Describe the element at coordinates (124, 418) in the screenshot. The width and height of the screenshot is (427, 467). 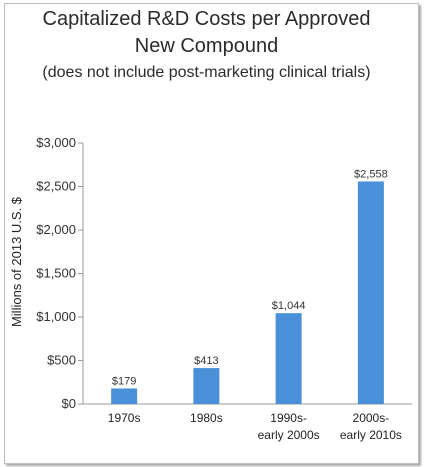
I see `x-tick-label: 1970s` at that location.